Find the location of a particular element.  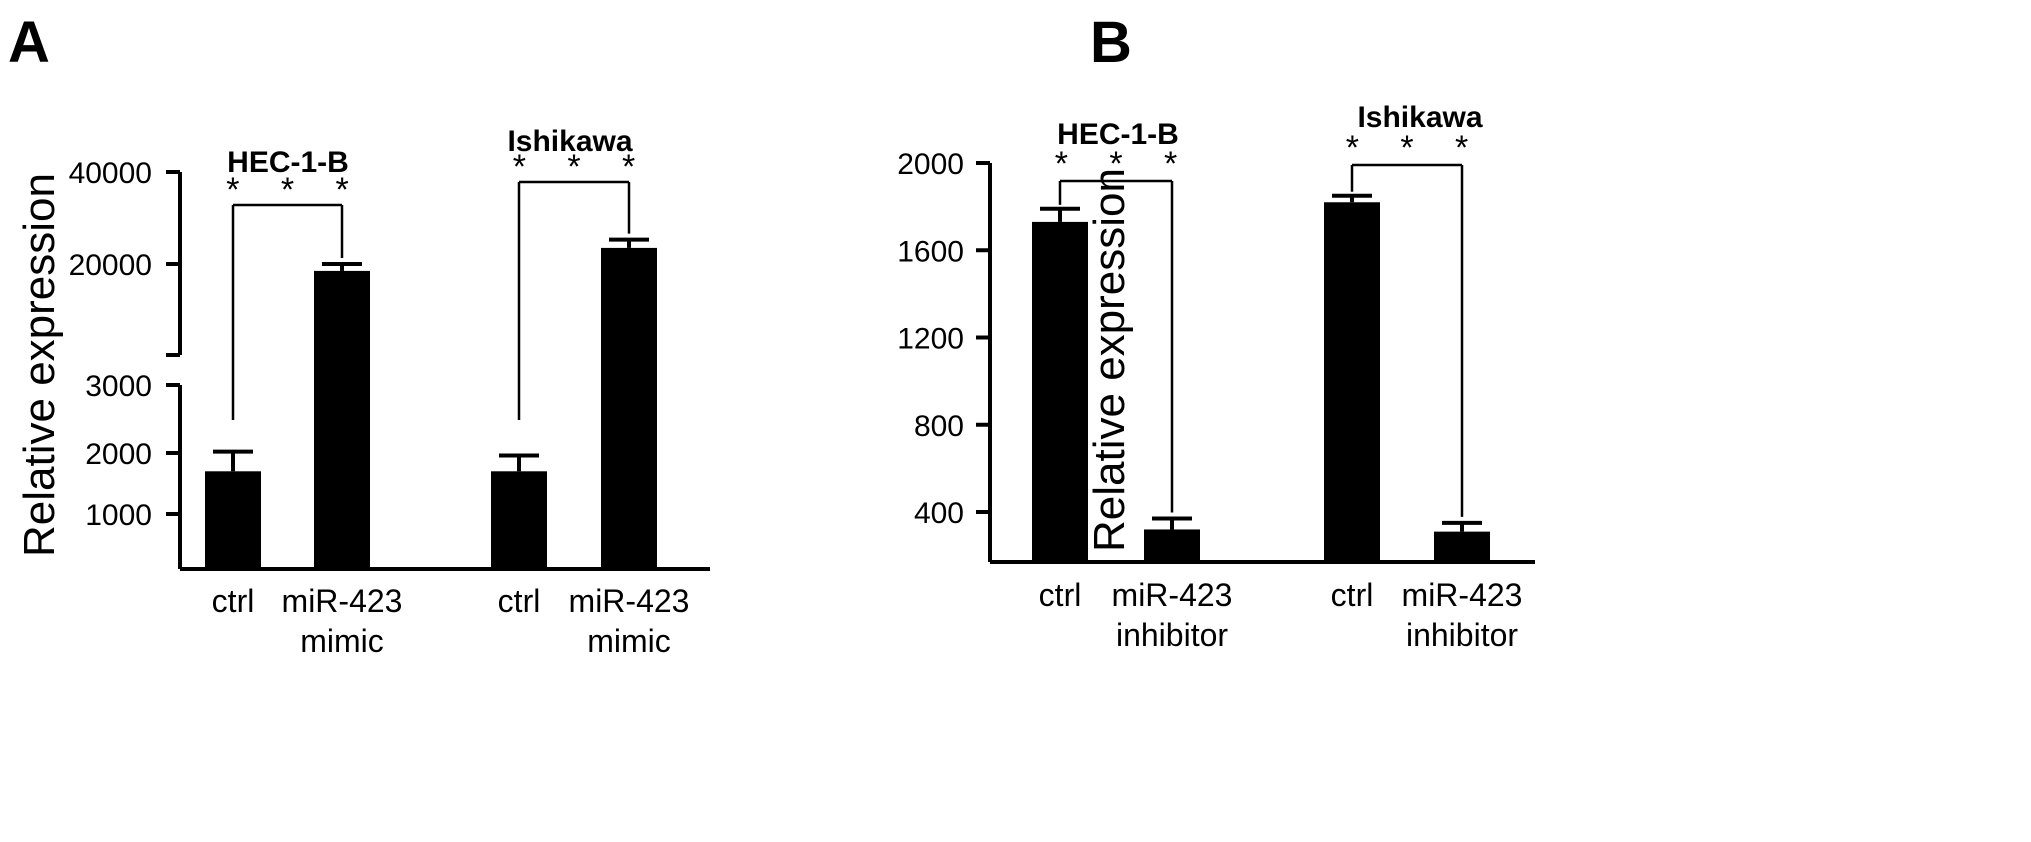

panel-b-ylabel: Relative expression is located at coordinates (1109, 360).